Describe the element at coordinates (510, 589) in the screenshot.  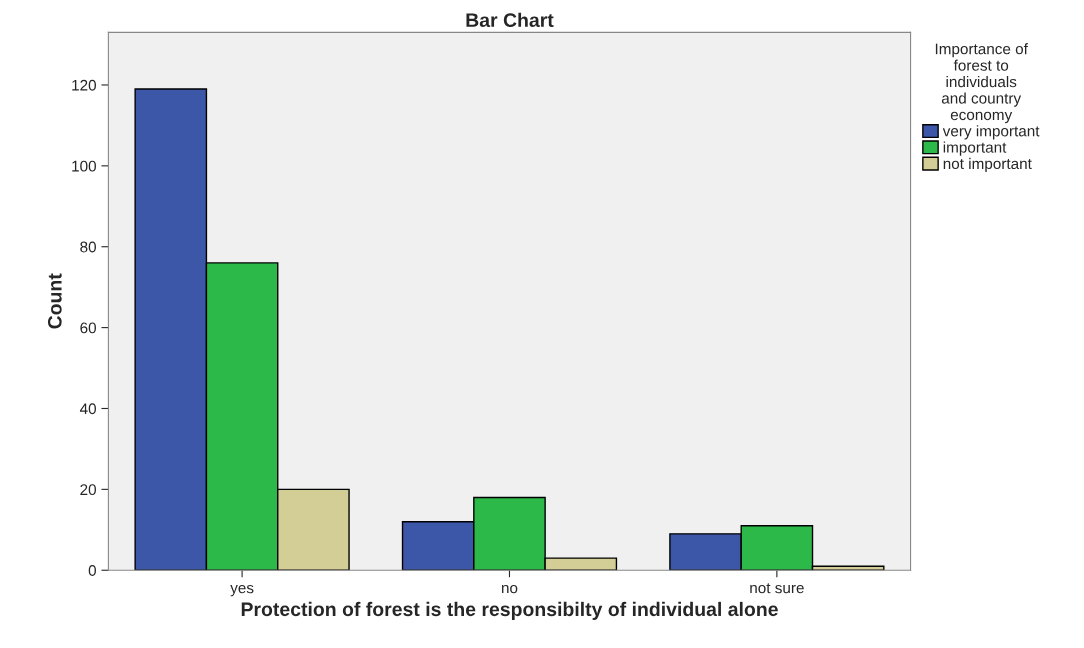
I see `x-tick-label: no` at that location.